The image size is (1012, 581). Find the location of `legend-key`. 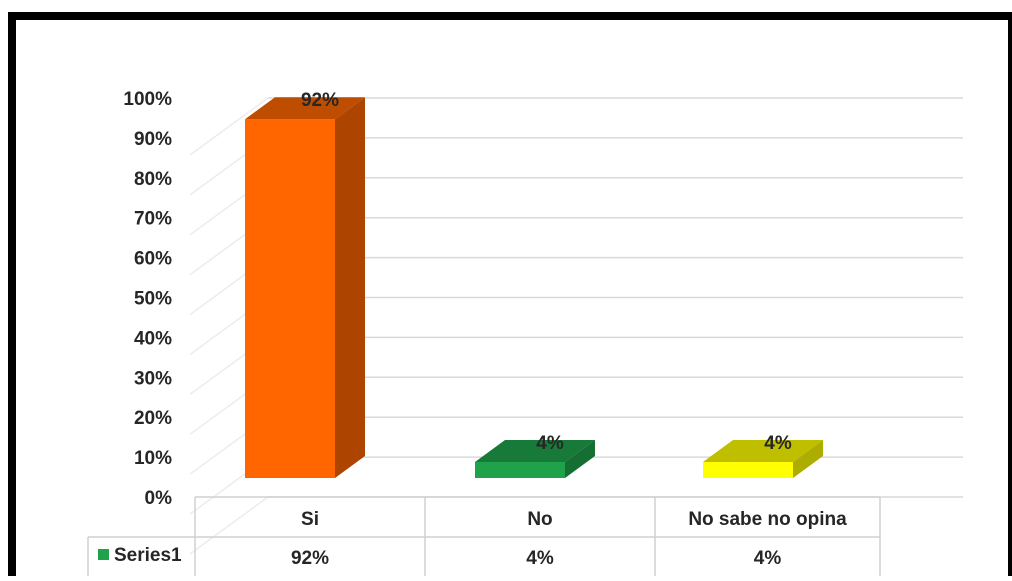

legend-key is located at coordinates (103, 554).